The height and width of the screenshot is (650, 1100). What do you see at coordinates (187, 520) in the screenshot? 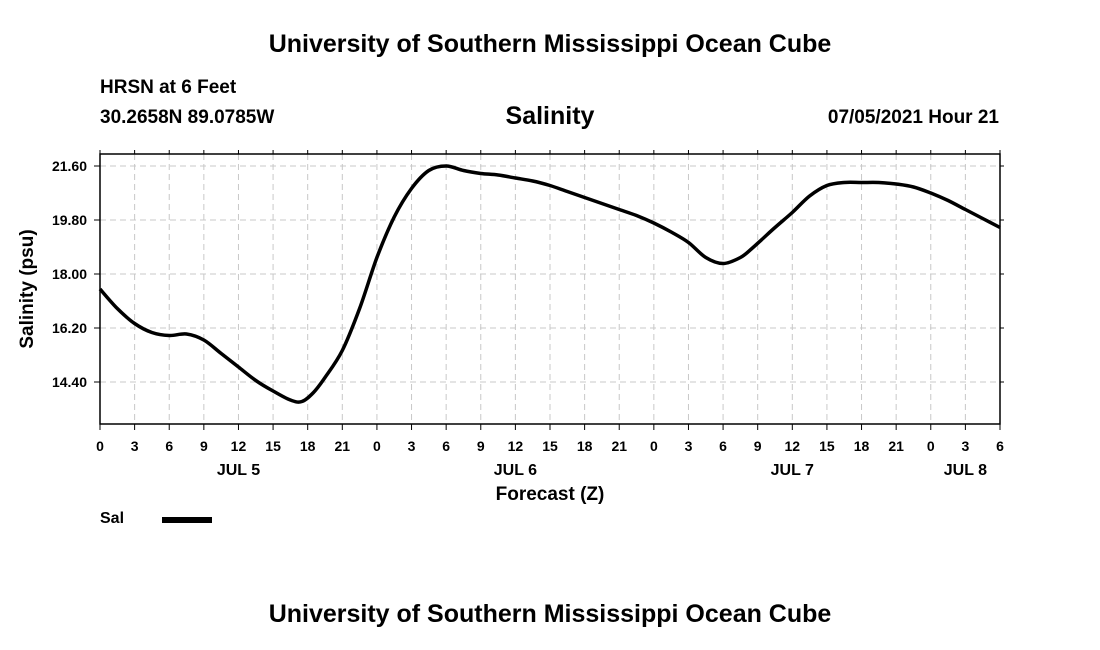
I see `legend-swatch` at bounding box center [187, 520].